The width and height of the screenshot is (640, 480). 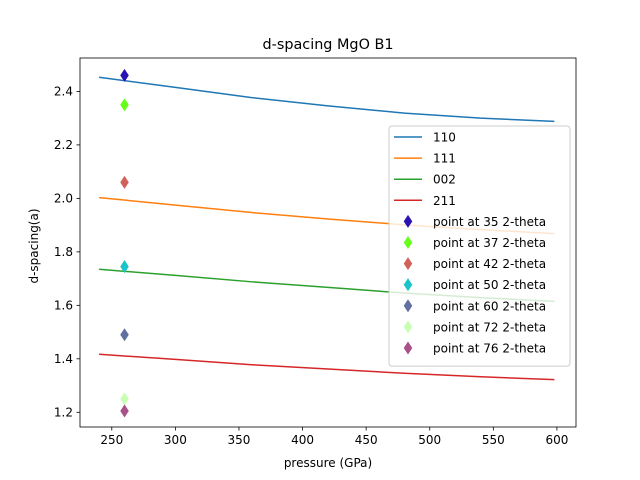 I want to click on x-tick-label: 450, so click(x=366, y=440).